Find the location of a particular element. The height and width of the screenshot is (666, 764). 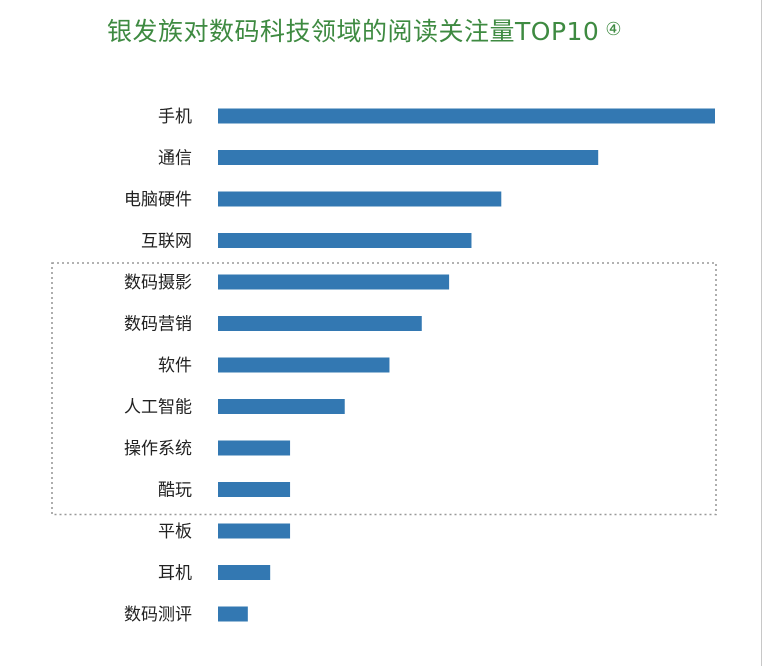

category-label: 通信 is located at coordinates (175, 159).